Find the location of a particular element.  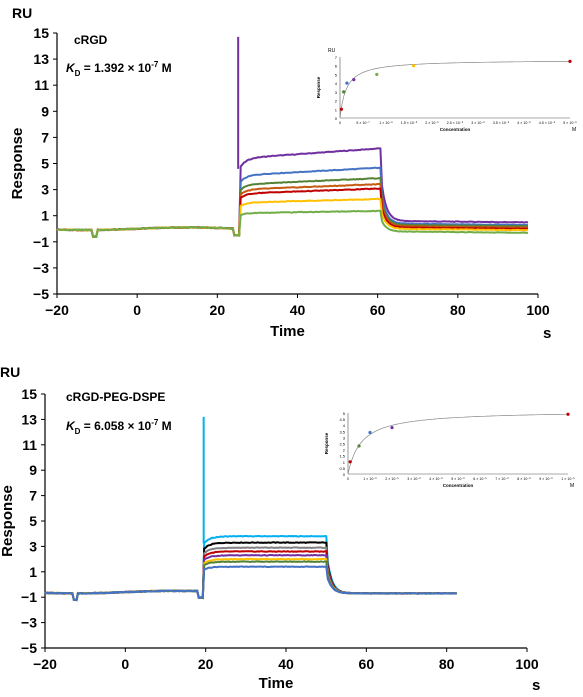

inset-y-tick-label: 1.5 is located at coordinates (342, 456).